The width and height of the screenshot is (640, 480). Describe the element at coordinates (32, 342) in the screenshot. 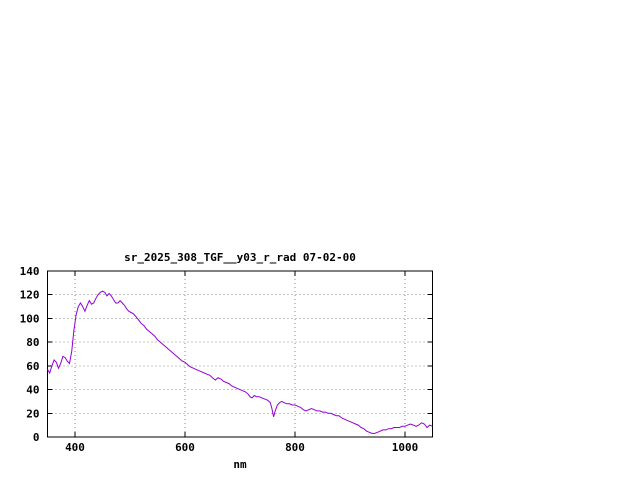

I see `y-tick-label: 80` at that location.